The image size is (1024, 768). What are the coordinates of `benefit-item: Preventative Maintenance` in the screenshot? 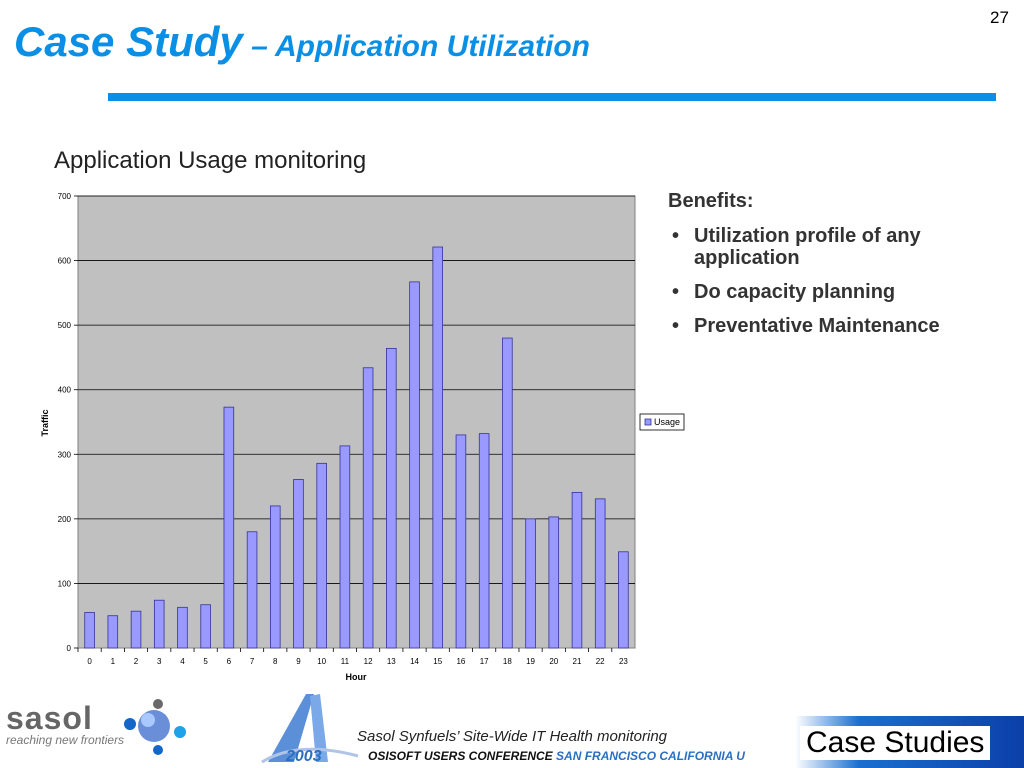 It's located at (818, 326).